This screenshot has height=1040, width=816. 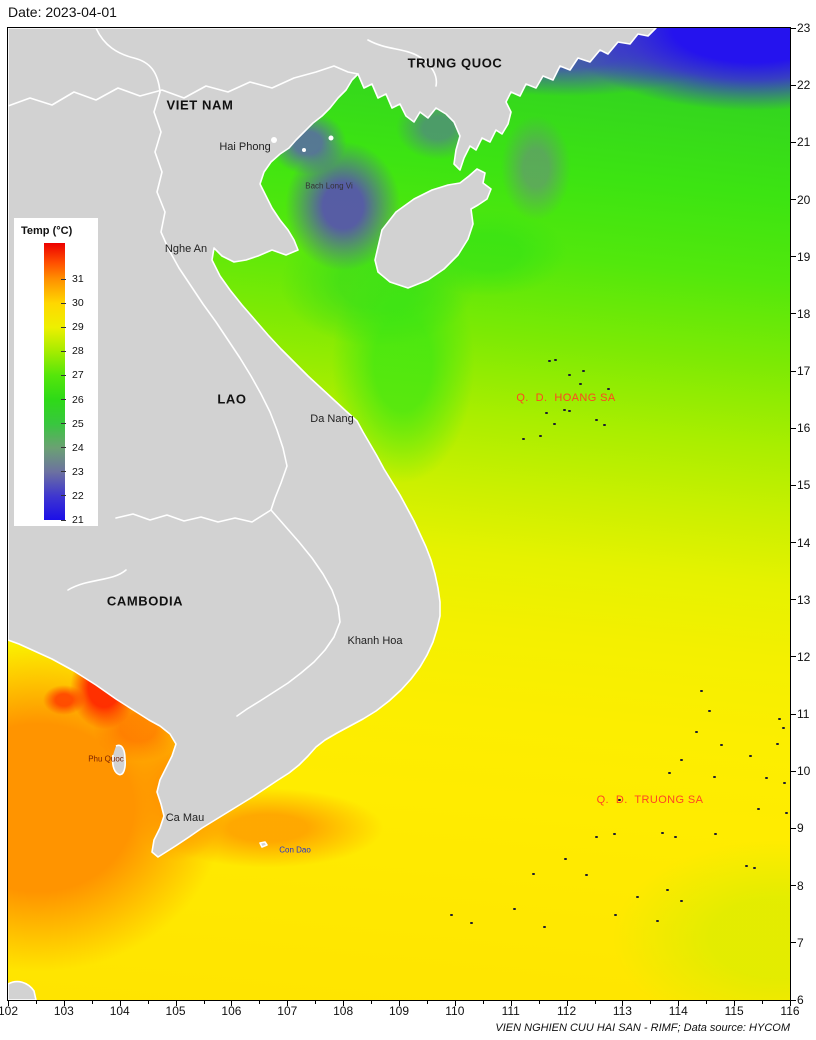 What do you see at coordinates (231, 1011) in the screenshot?
I see `lon-axis-label: 106` at bounding box center [231, 1011].